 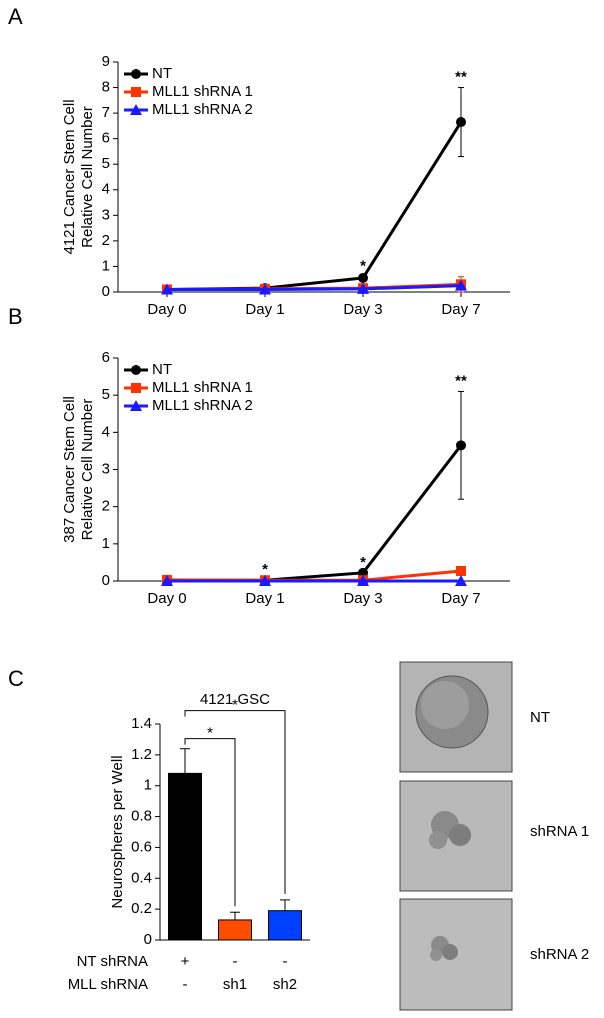 What do you see at coordinates (108, 984) in the screenshot?
I see `condition-name: MLL shRNA` at bounding box center [108, 984].